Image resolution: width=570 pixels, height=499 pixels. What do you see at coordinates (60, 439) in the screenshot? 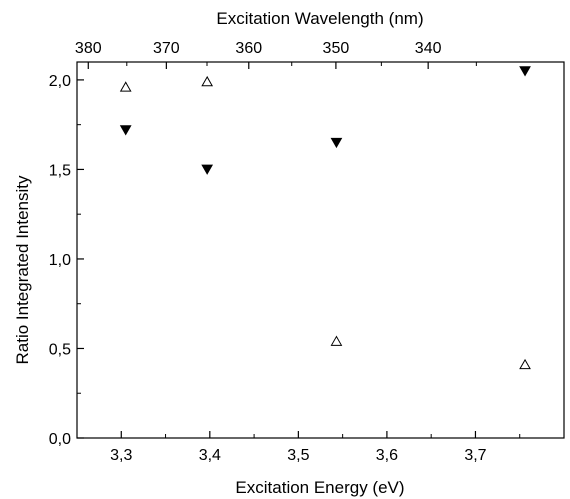
I see `y-tick-label: 0,0` at bounding box center [60, 439].